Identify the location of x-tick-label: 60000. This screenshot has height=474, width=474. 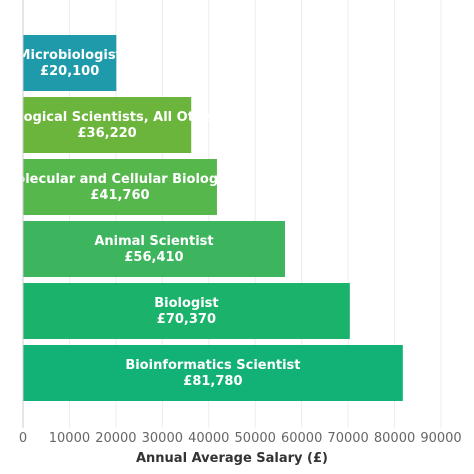
(301, 438).